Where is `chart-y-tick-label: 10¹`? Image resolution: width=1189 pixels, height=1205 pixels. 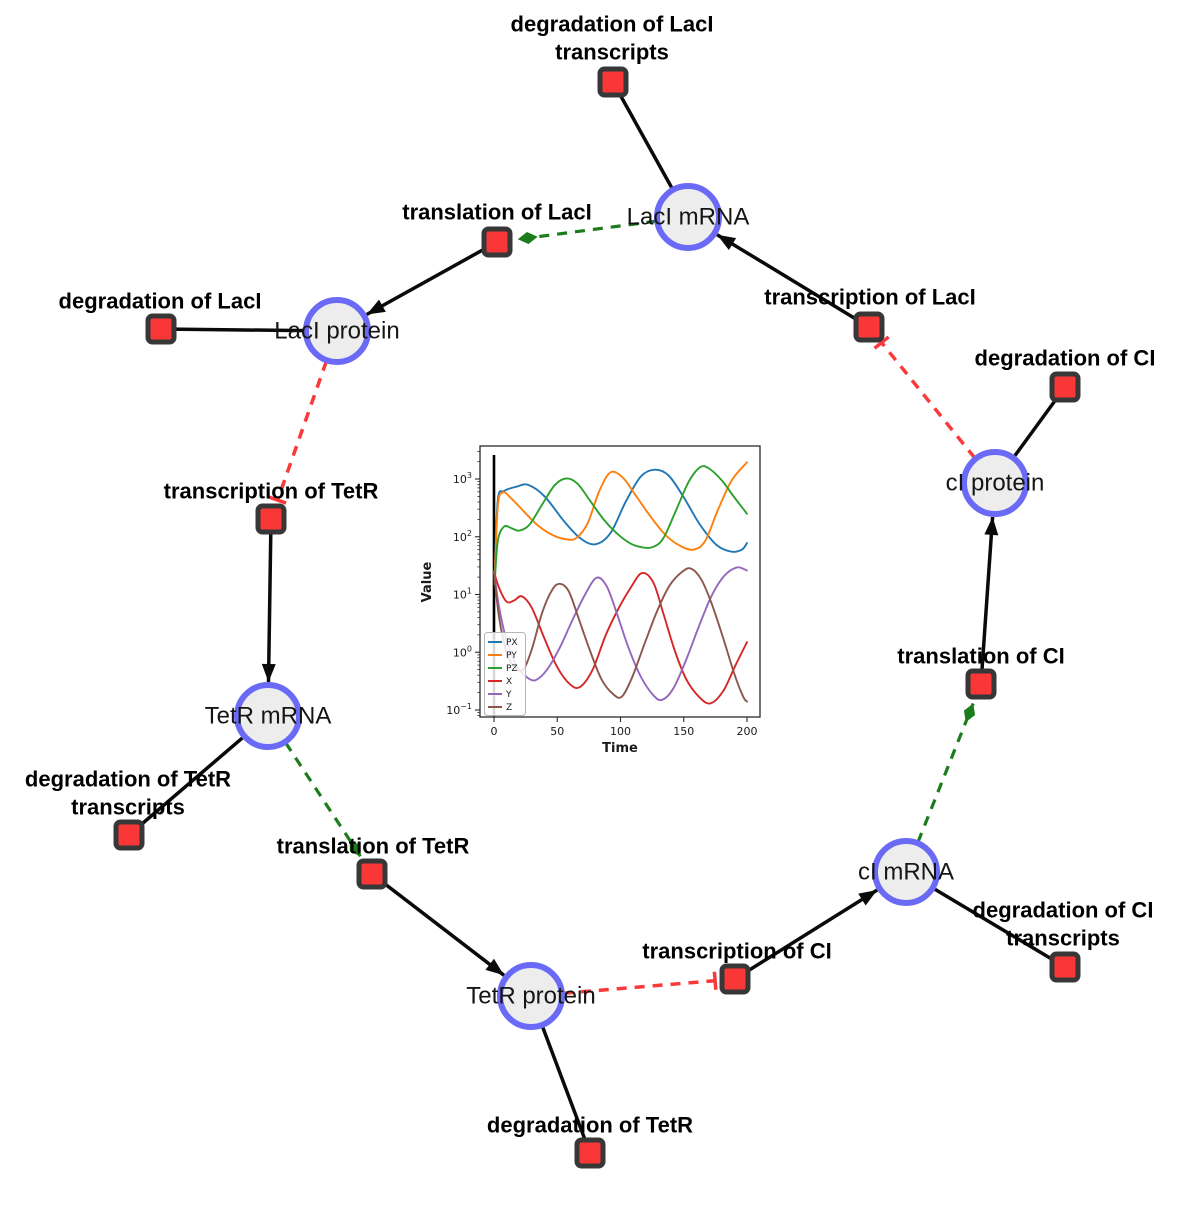 chart-y-tick-label: 10¹ is located at coordinates (462, 594).